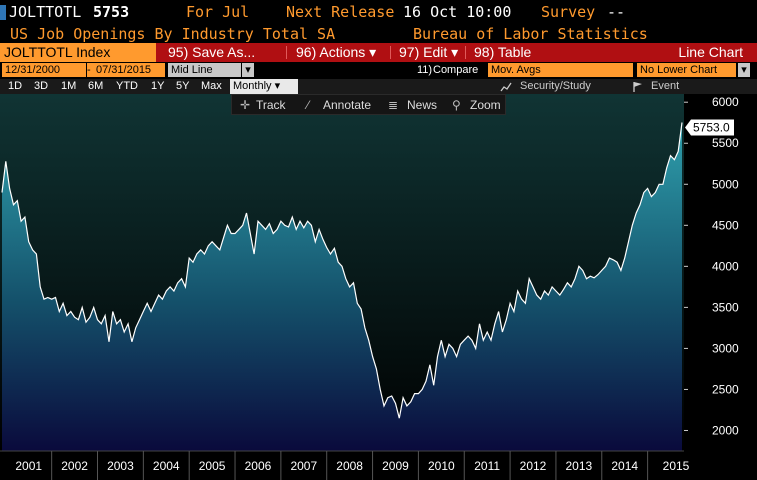  What do you see at coordinates (456, 70) in the screenshot?
I see `compare-label: Compare` at bounding box center [456, 70].